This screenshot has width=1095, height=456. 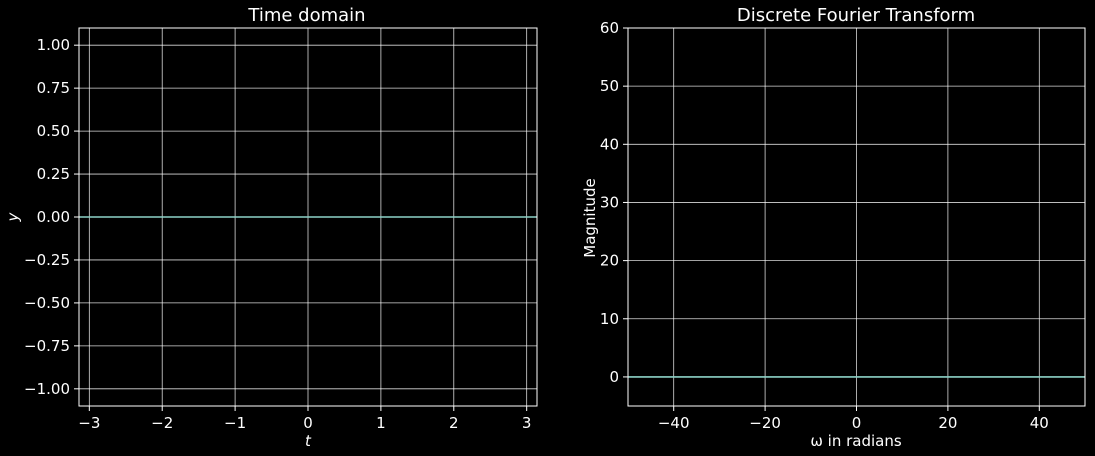 I want to click on y-ticks: −1.00 −0.75 −0.50 −0.25 0.00 0.25 0.50 0.75 1.00, so click(x=51, y=217).